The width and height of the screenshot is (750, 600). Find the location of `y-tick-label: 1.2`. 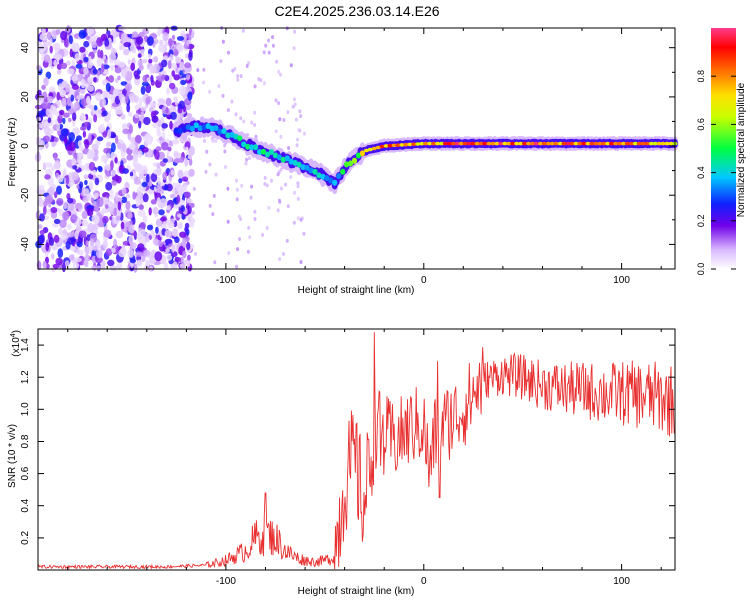

y-tick-label: 1.2 is located at coordinates (25, 377).